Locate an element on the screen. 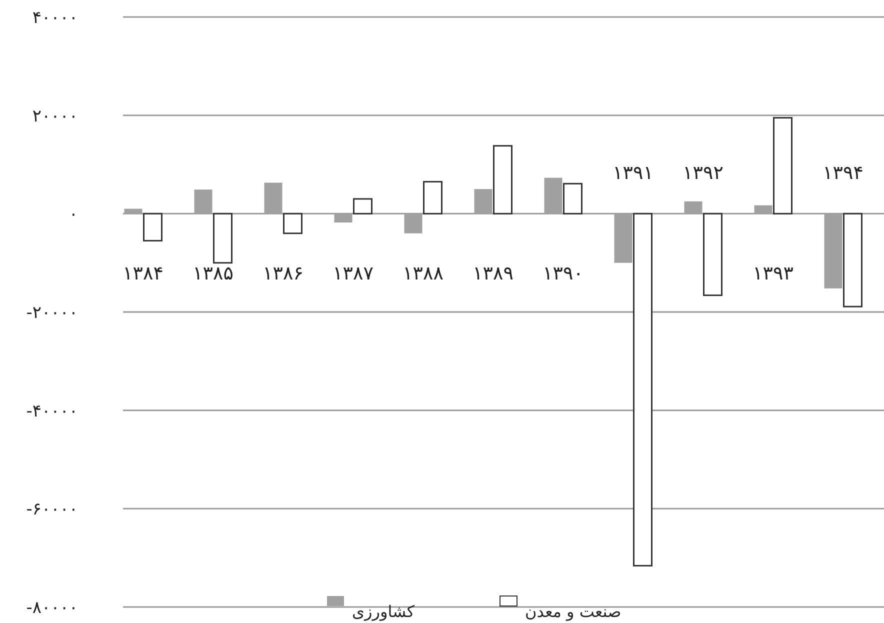 The height and width of the screenshot is (623, 884). y-tick-label: -۴۰۰۰۰ is located at coordinates (52, 411).